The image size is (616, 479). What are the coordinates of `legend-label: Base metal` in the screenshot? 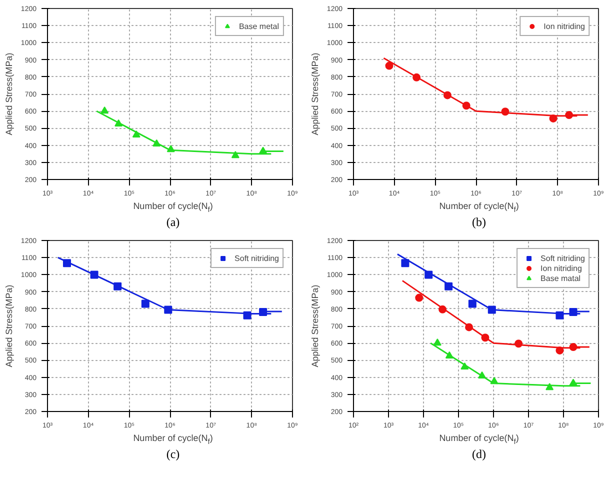 It's located at (258, 26).